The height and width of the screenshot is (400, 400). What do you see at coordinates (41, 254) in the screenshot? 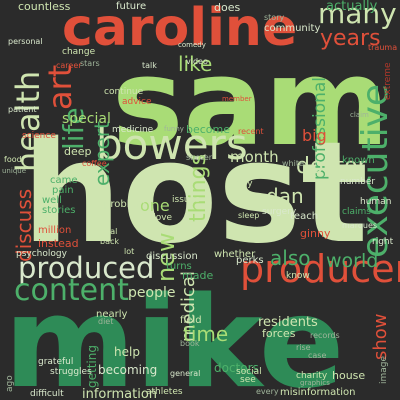
I see `word-psychology: psychology` at bounding box center [41, 254].